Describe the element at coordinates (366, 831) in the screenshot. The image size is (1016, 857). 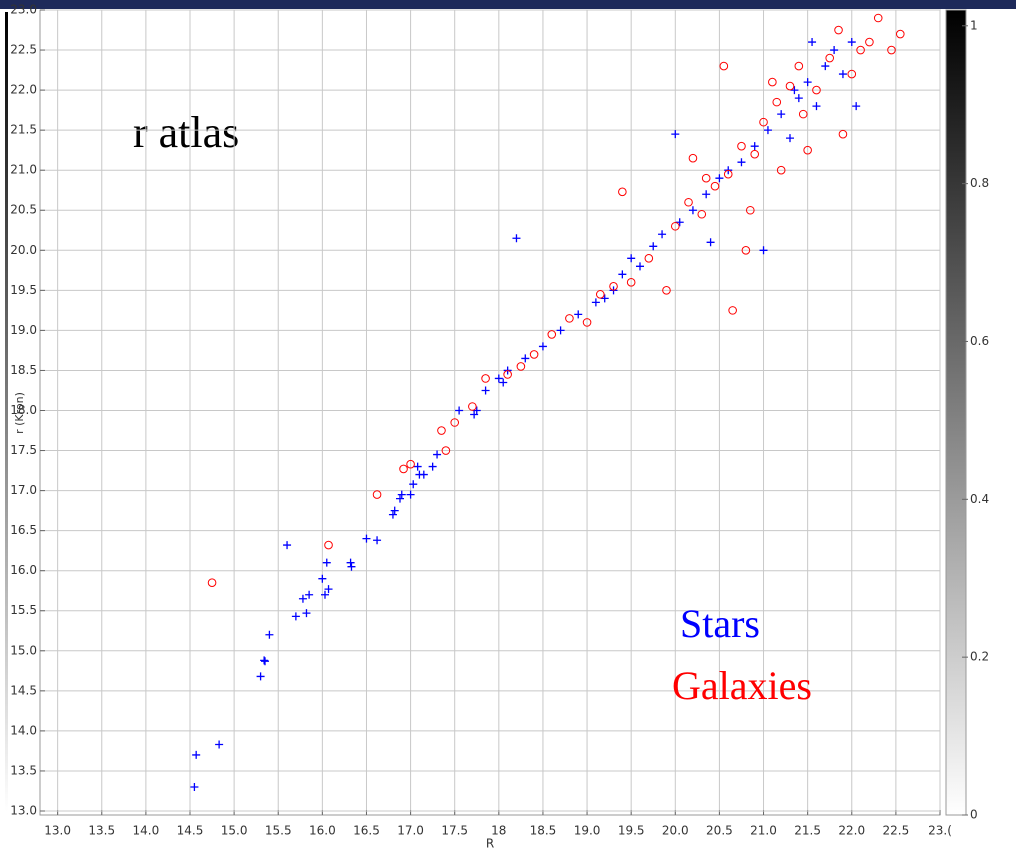
I see `x-tick-label: 16.5` at that location.